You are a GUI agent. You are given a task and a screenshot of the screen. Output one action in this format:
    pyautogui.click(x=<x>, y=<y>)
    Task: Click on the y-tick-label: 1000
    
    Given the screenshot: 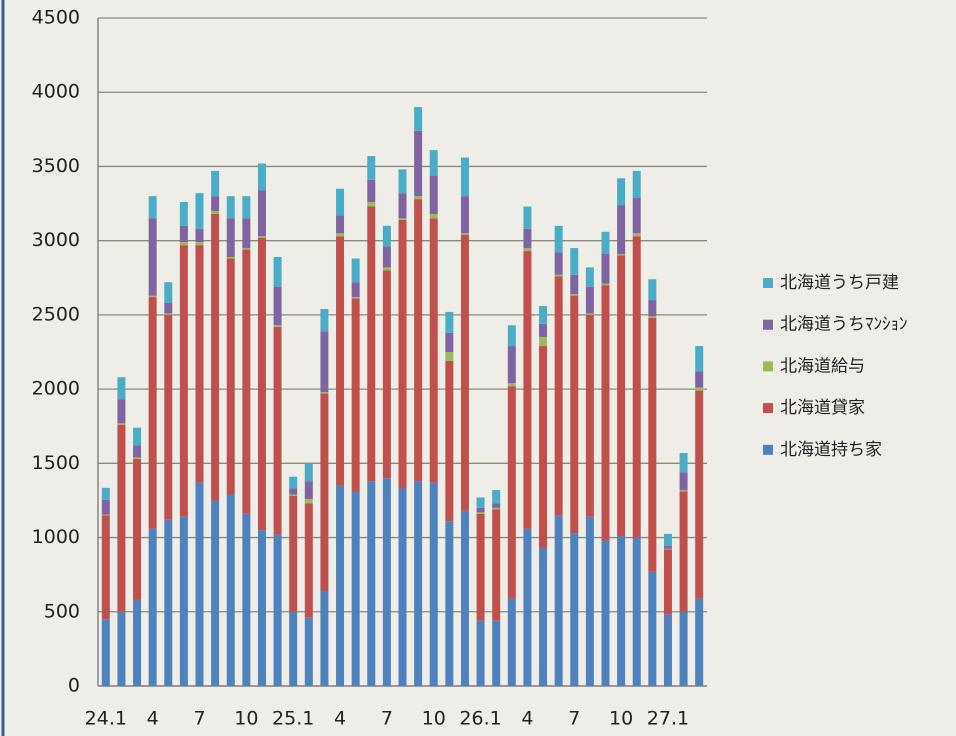 What is the action you would take?
    pyautogui.click(x=56, y=537)
    